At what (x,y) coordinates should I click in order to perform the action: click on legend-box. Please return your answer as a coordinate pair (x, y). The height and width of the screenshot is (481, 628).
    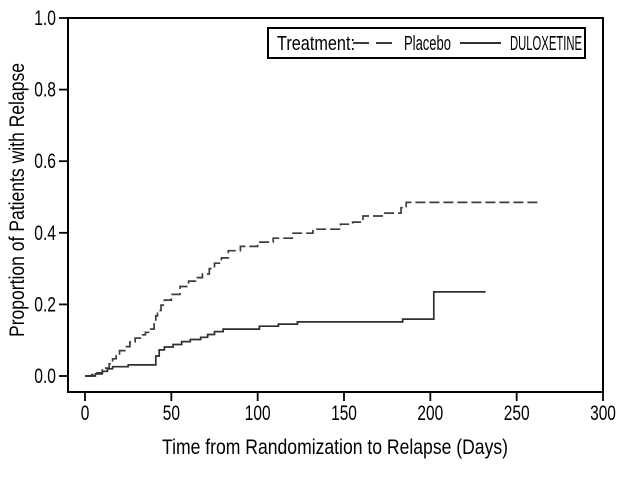
    Looking at the image, I should click on (426, 43).